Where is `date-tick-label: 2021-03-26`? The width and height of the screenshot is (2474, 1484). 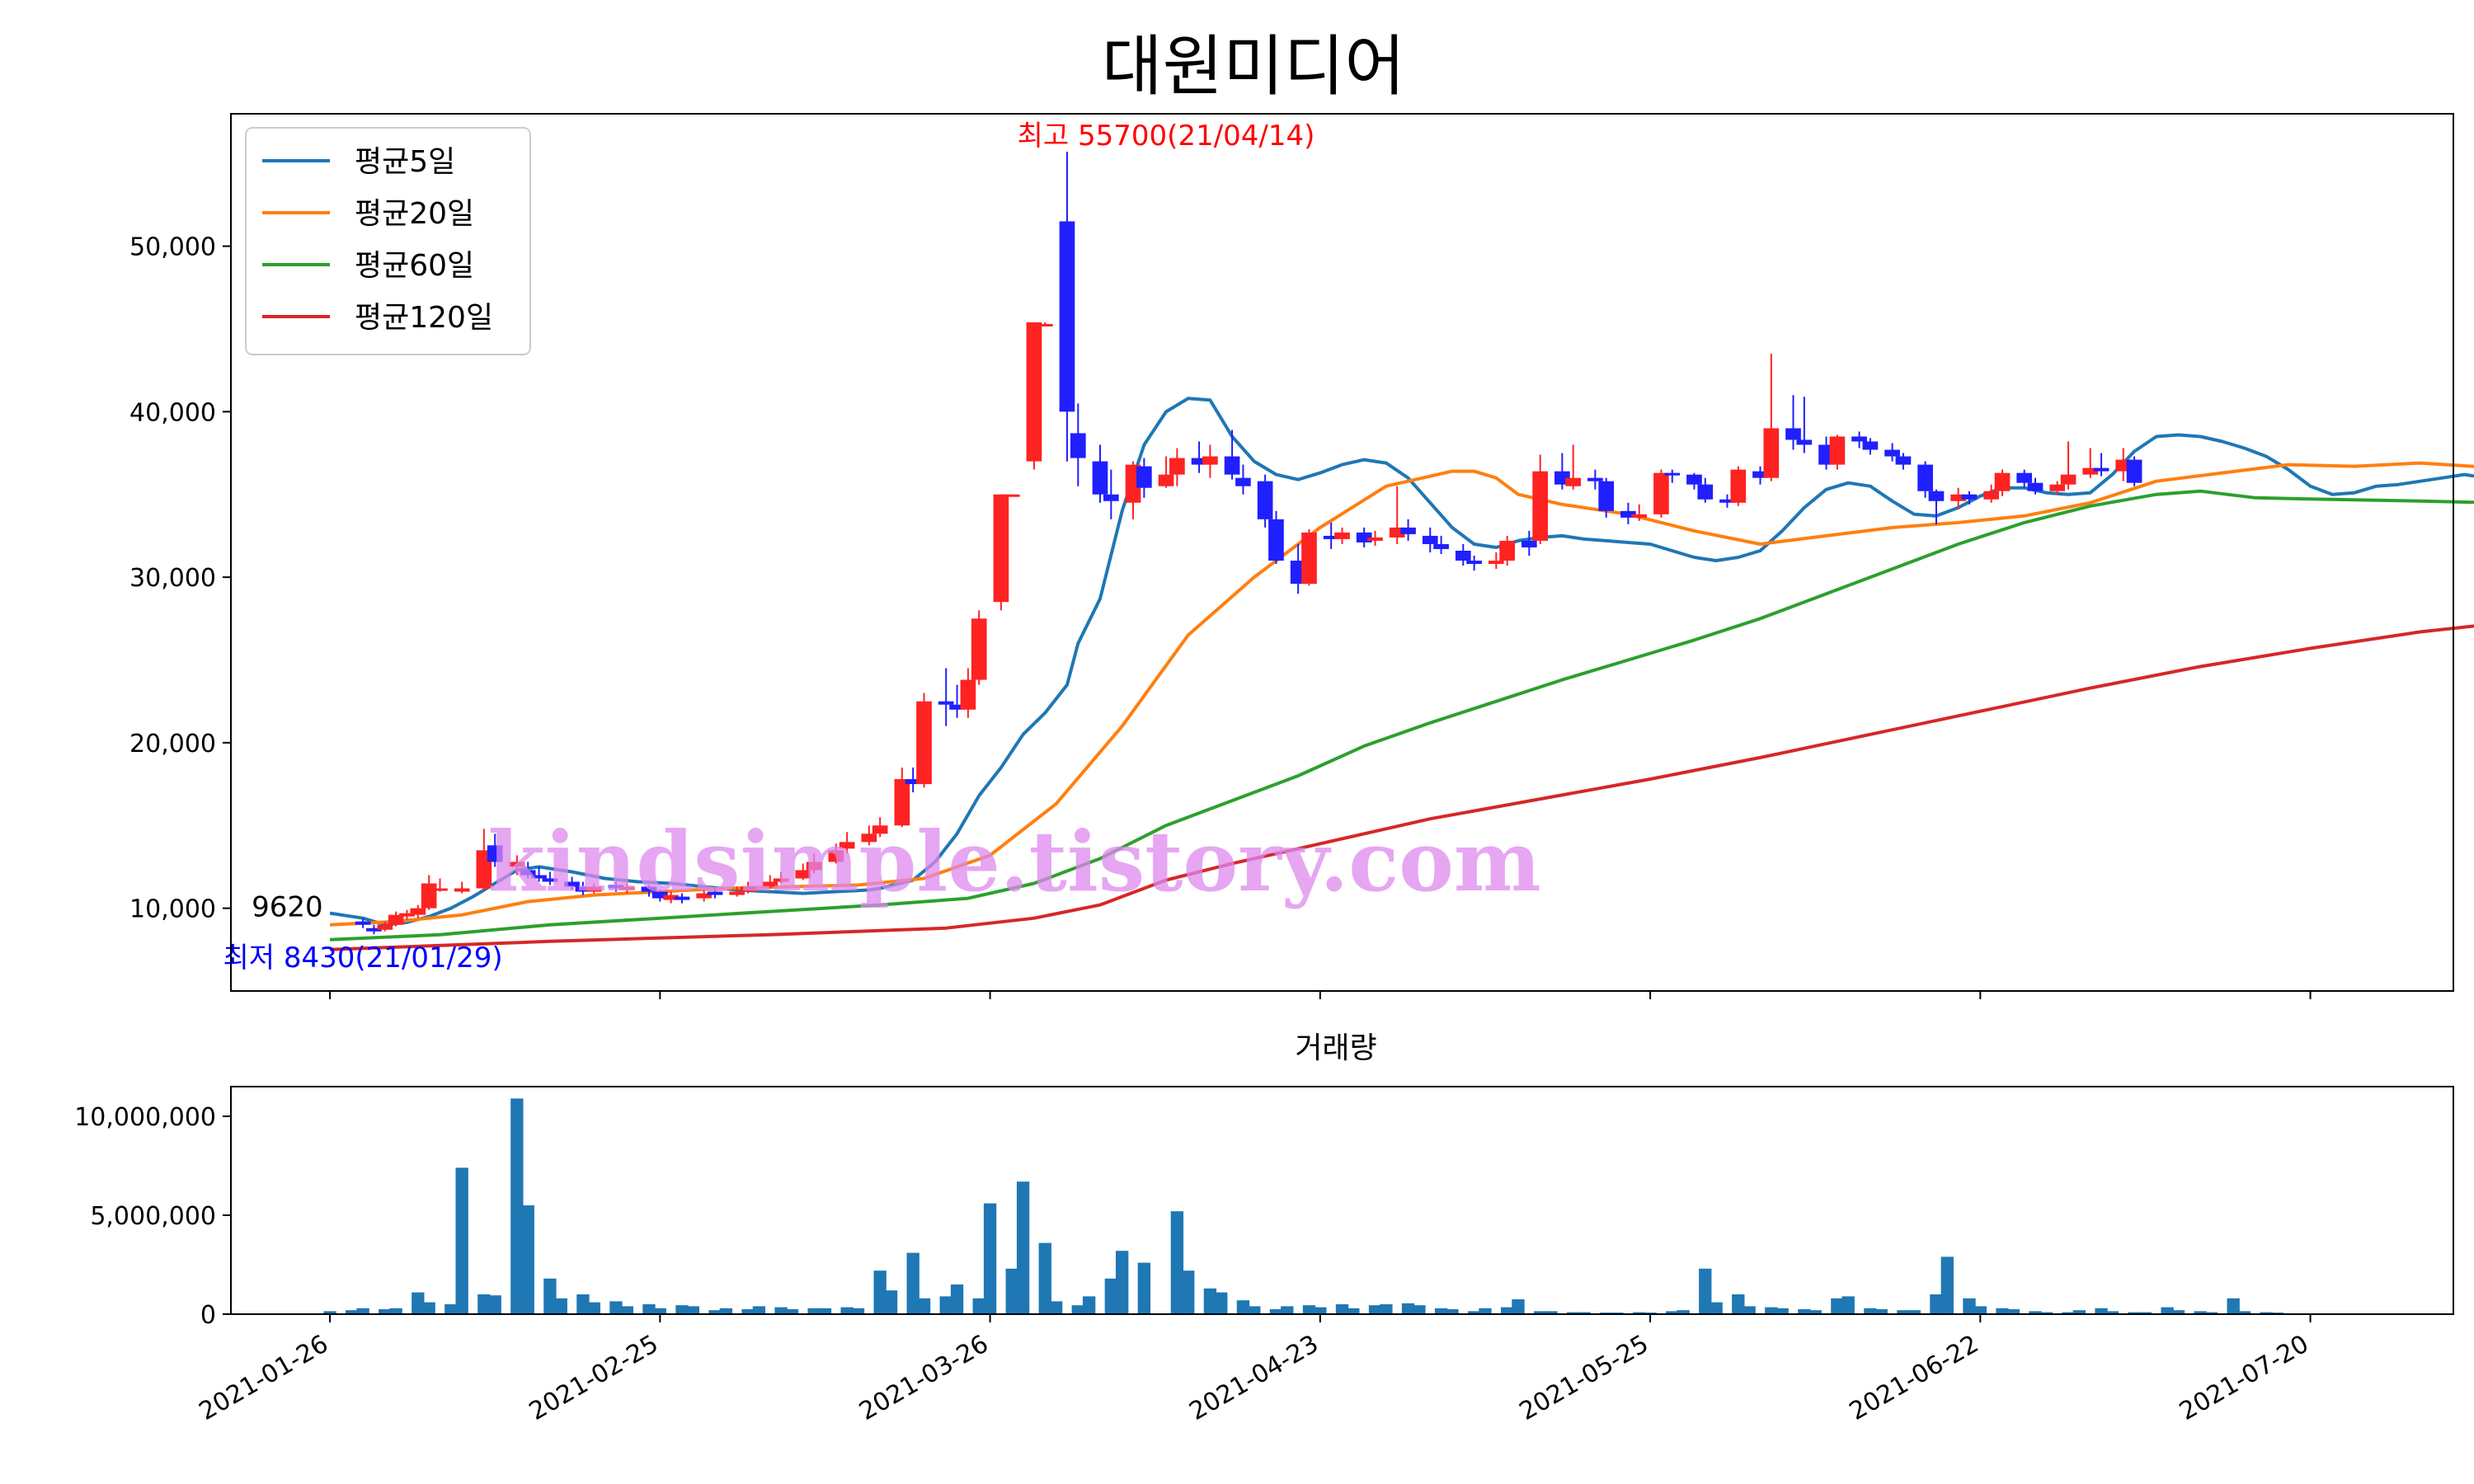
date-tick-label: 2021-03-26 is located at coordinates (923, 1378).